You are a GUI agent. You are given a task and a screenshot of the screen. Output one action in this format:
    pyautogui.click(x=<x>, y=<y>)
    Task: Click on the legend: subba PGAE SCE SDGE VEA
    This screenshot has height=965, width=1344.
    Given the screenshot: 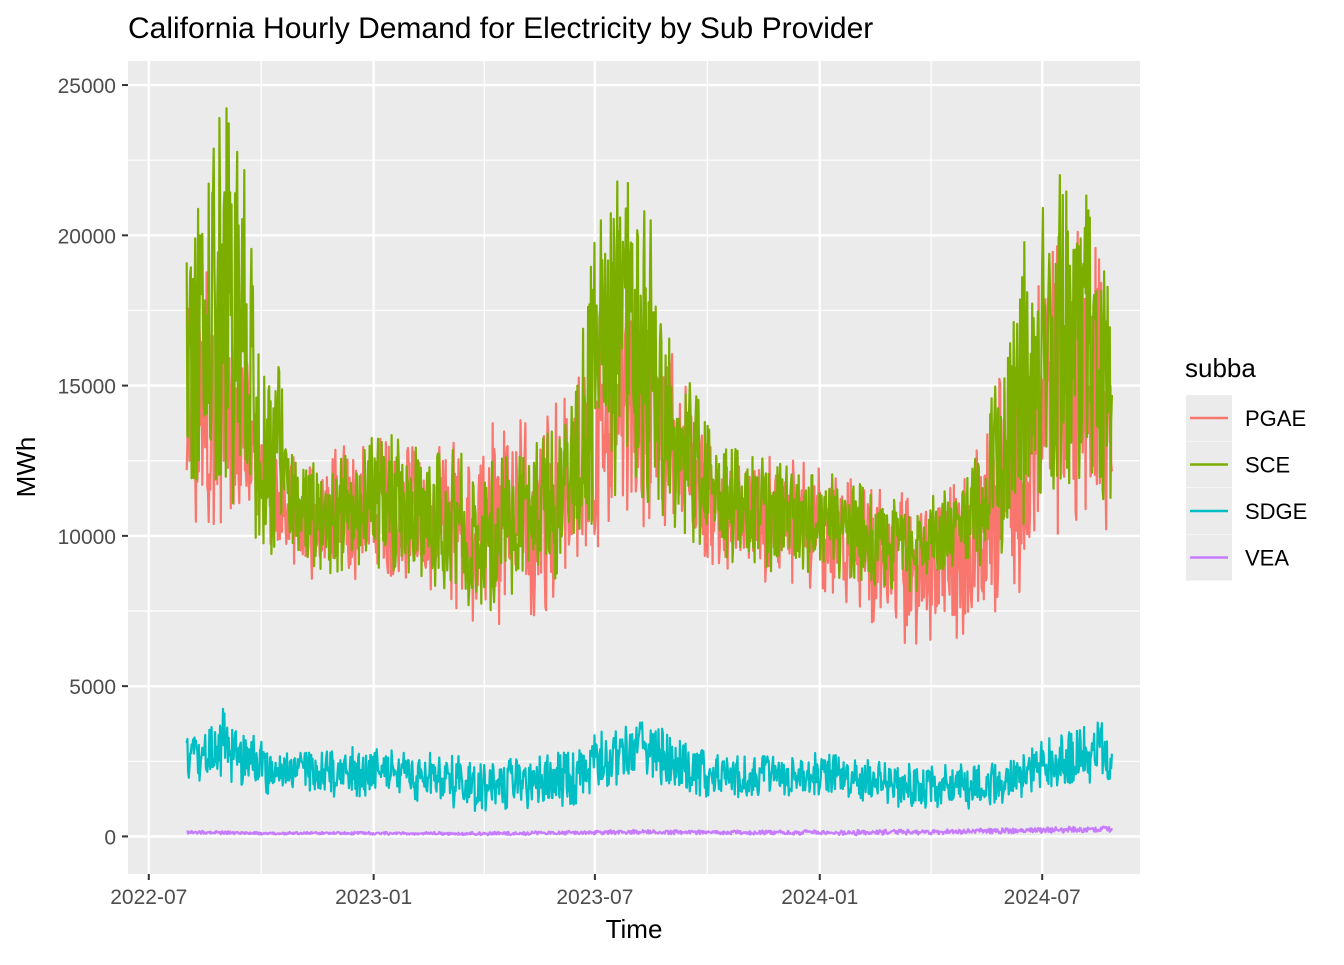 What is the action you would take?
    pyautogui.click(x=1246, y=467)
    